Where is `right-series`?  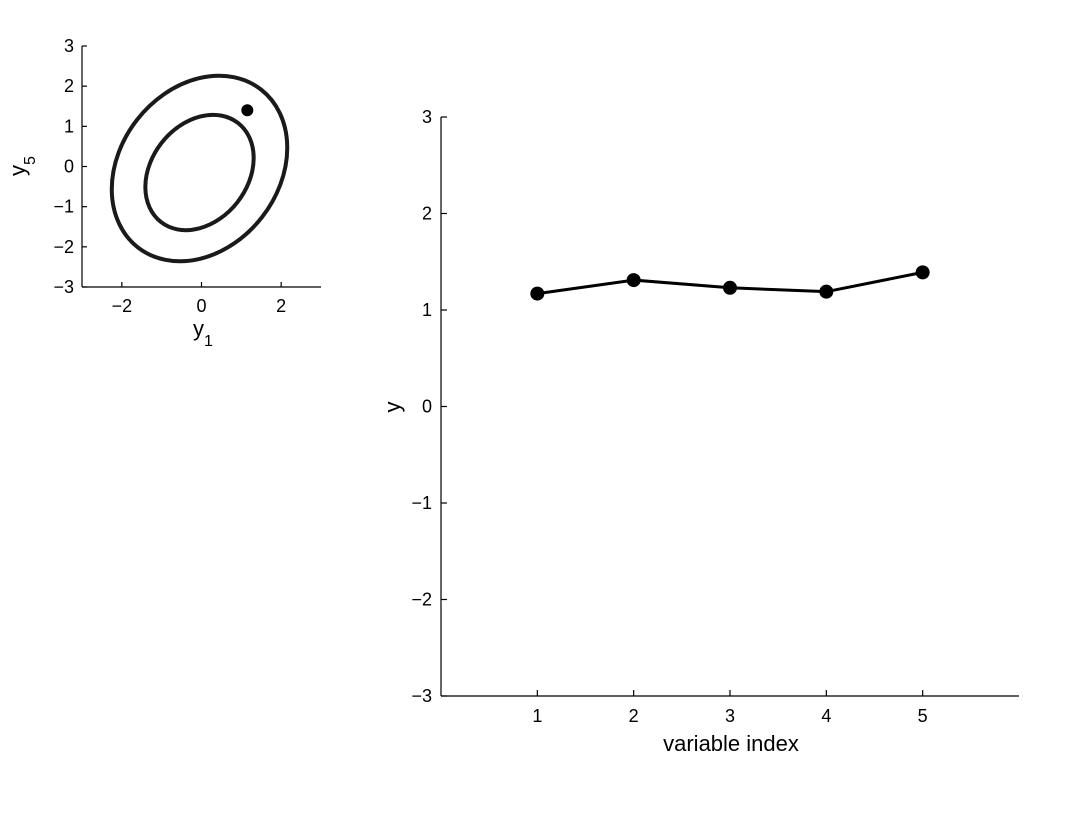 right-series is located at coordinates (730, 283).